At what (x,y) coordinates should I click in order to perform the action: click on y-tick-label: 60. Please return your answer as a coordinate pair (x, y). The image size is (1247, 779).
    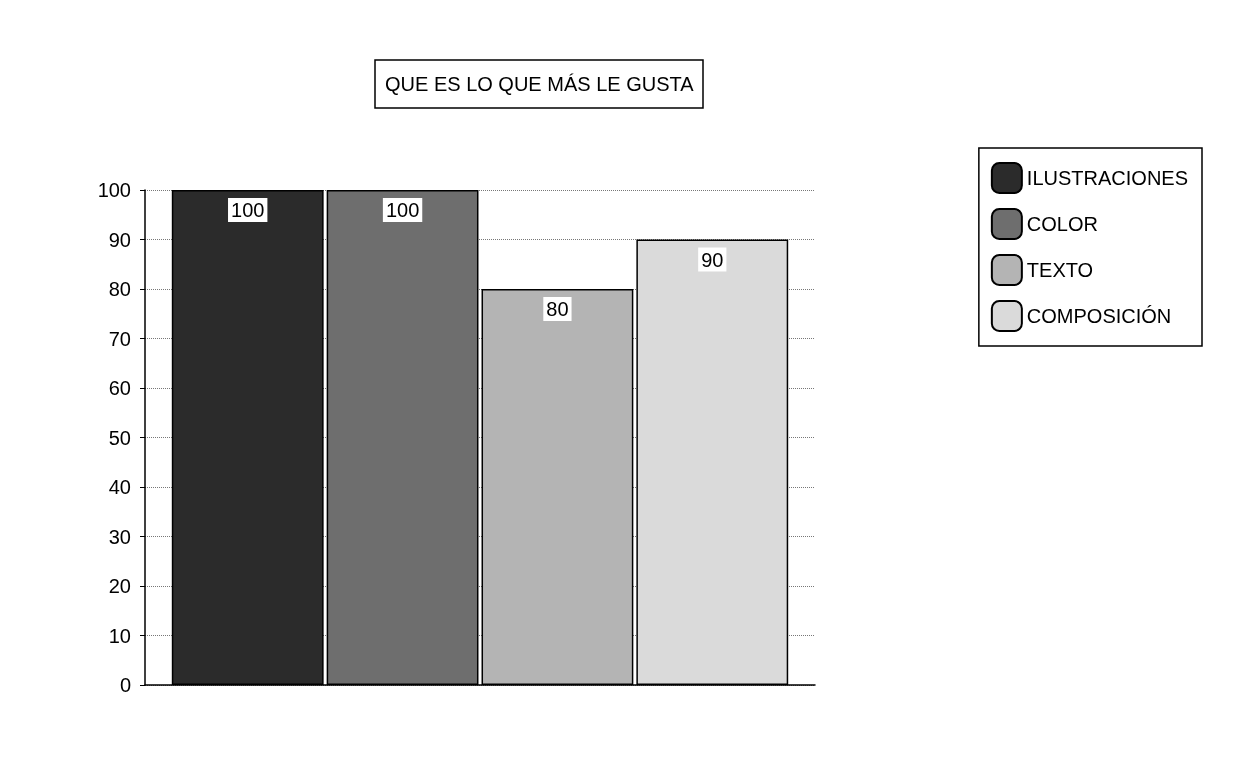
    Looking at the image, I should click on (119, 388).